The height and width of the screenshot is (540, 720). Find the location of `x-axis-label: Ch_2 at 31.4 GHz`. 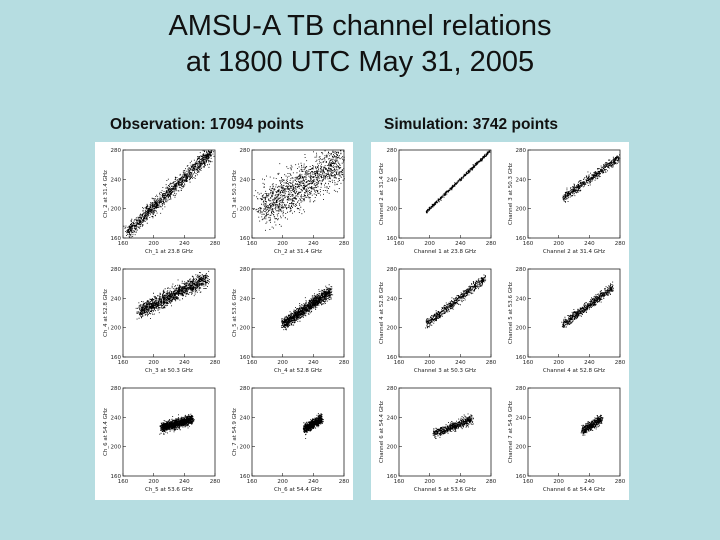

x-axis-label: Ch_2 at 31.4 GHz is located at coordinates (298, 252).